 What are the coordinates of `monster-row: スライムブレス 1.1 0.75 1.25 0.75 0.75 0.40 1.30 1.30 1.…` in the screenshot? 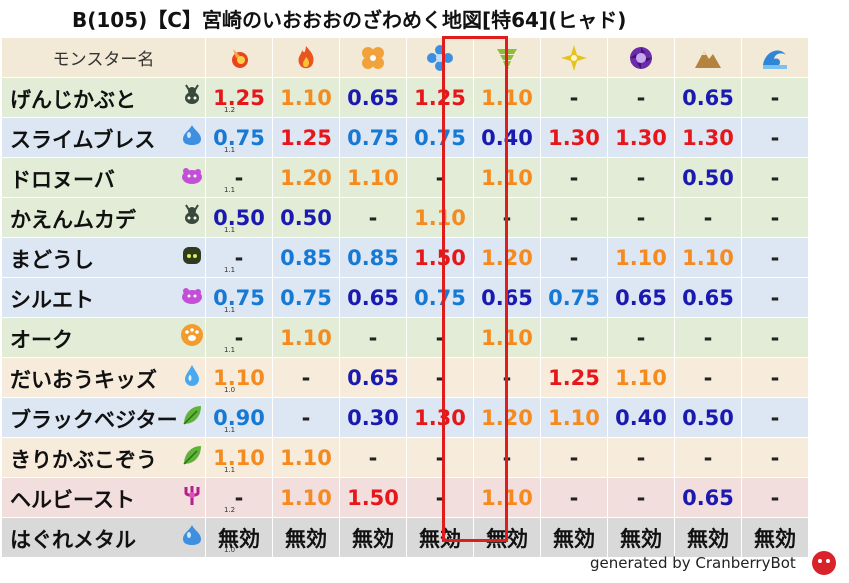 It's located at (405, 137).